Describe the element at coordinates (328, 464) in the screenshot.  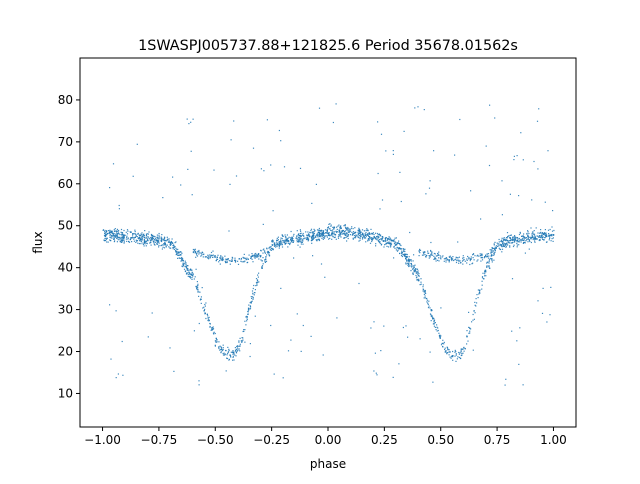
I see `x-axis-label: phase` at that location.